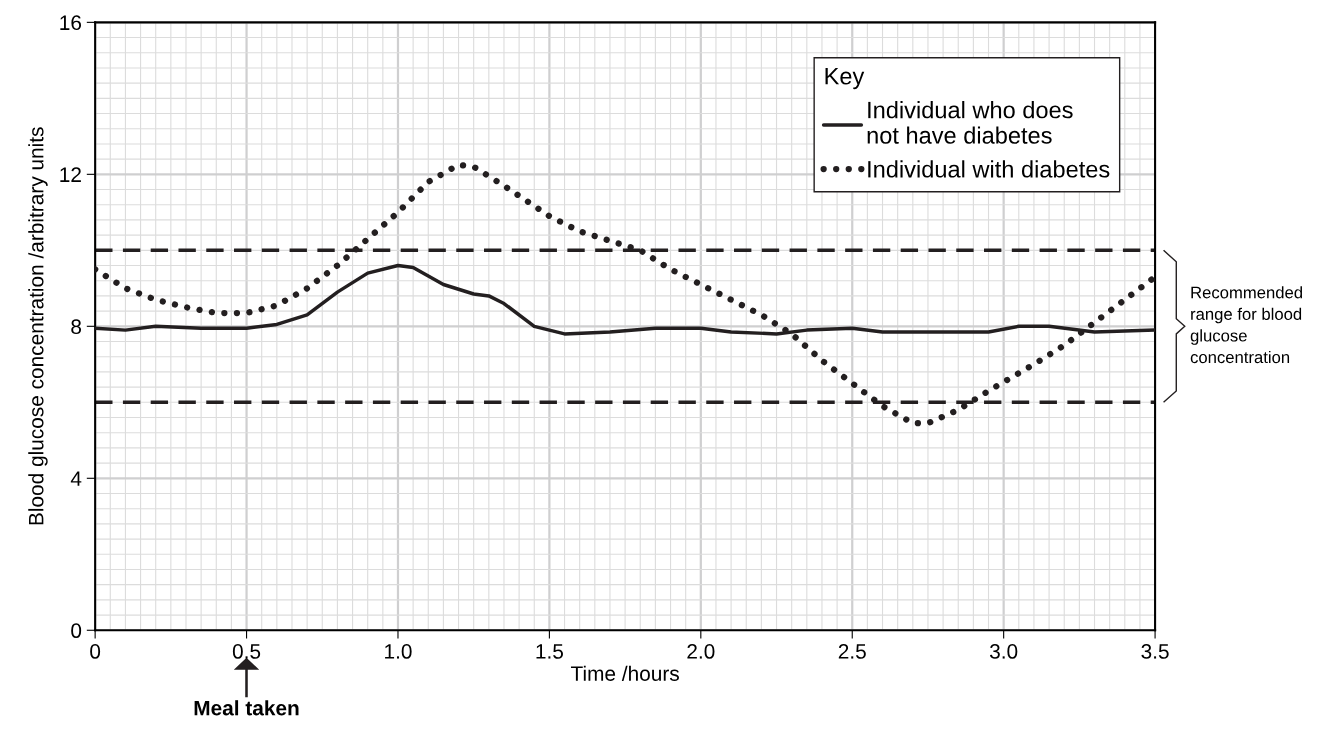 The image size is (1340, 745). What do you see at coordinates (398, 651) in the screenshot?
I see `x-tick-label: 1.0` at bounding box center [398, 651].